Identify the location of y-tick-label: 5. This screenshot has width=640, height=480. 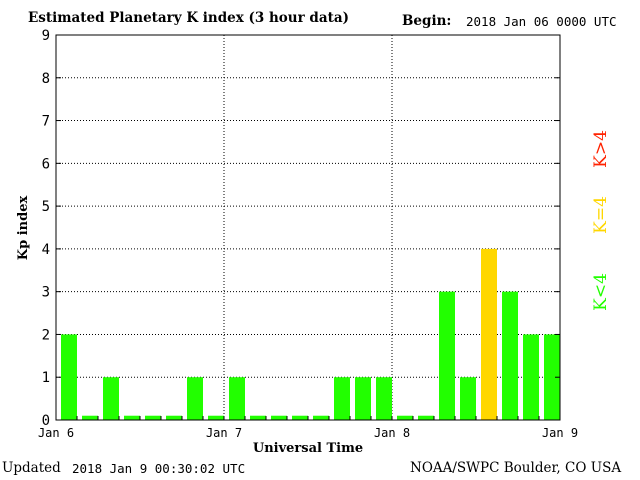
(46, 207).